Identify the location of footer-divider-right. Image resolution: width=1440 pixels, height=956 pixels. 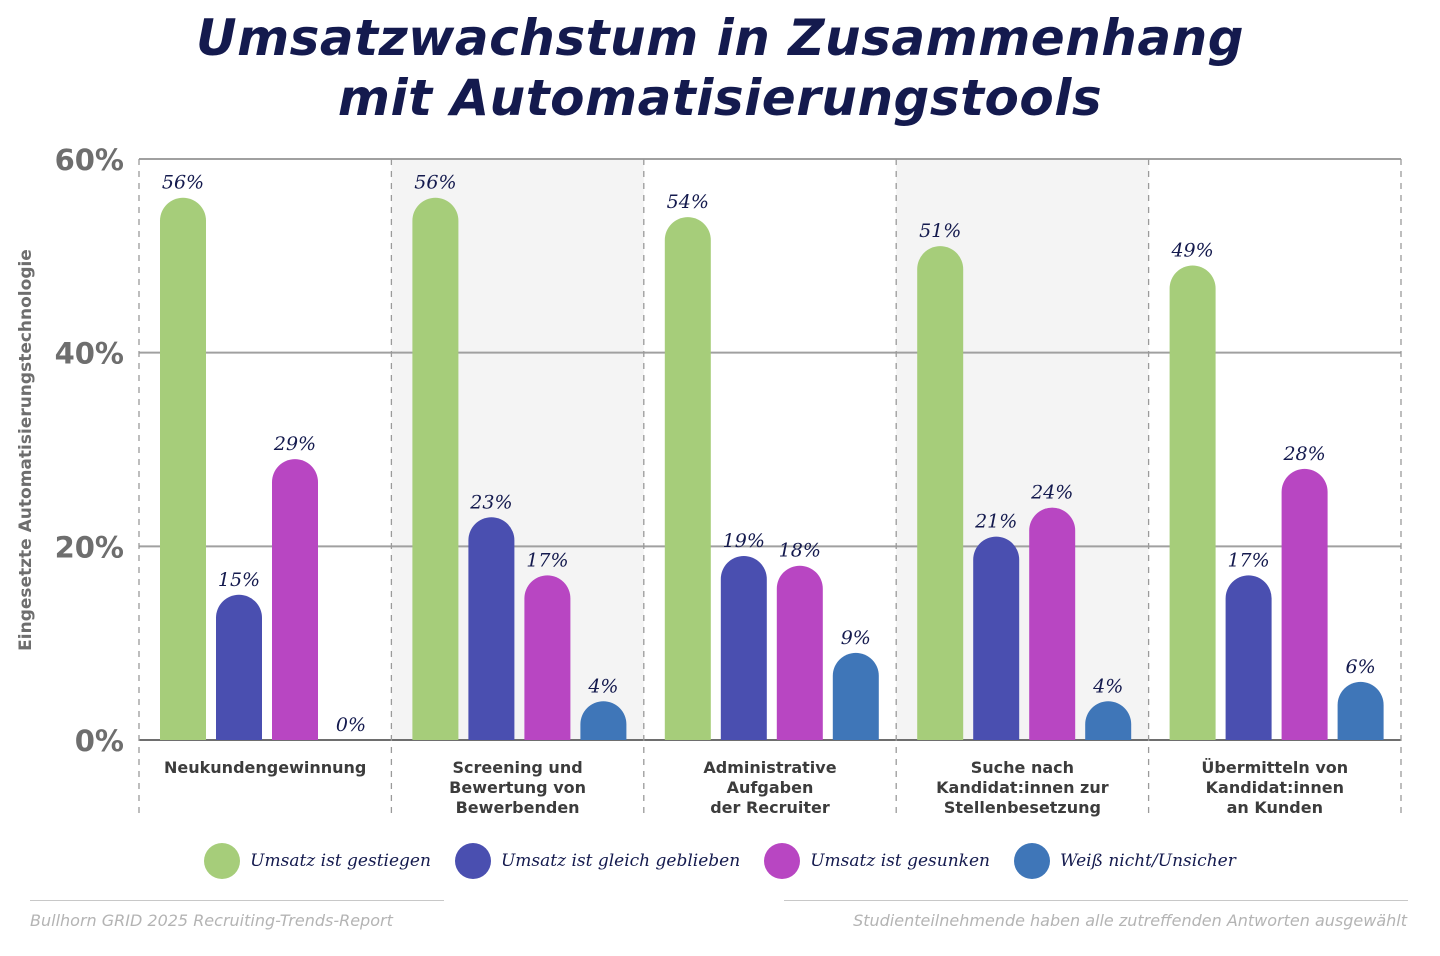
(1096, 900).